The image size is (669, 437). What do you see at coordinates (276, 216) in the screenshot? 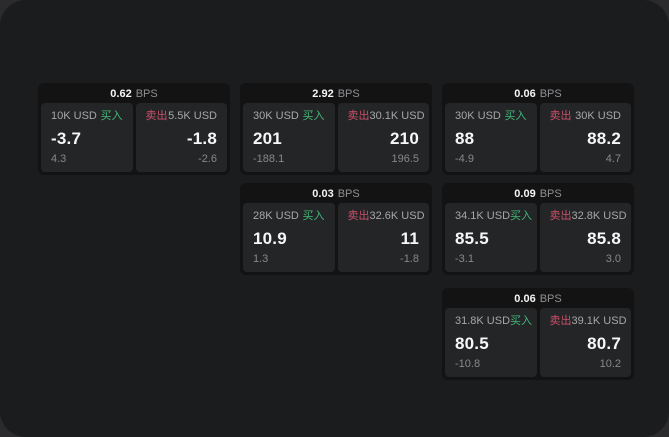
I see `buy-notional: 28K USD` at bounding box center [276, 216].